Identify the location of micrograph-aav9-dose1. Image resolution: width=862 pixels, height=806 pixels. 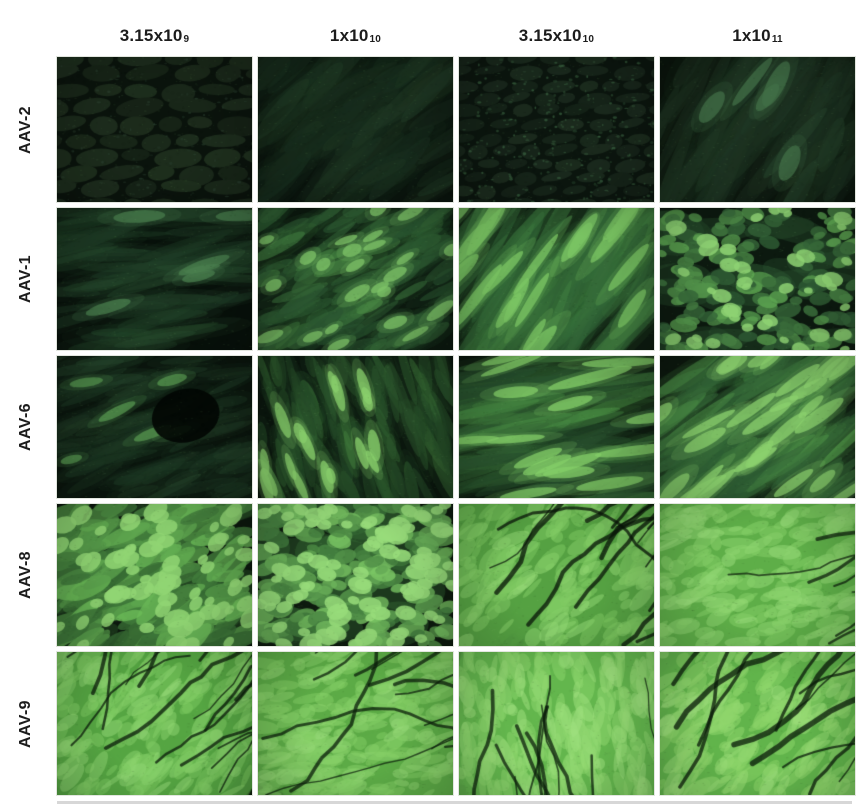
(154, 723).